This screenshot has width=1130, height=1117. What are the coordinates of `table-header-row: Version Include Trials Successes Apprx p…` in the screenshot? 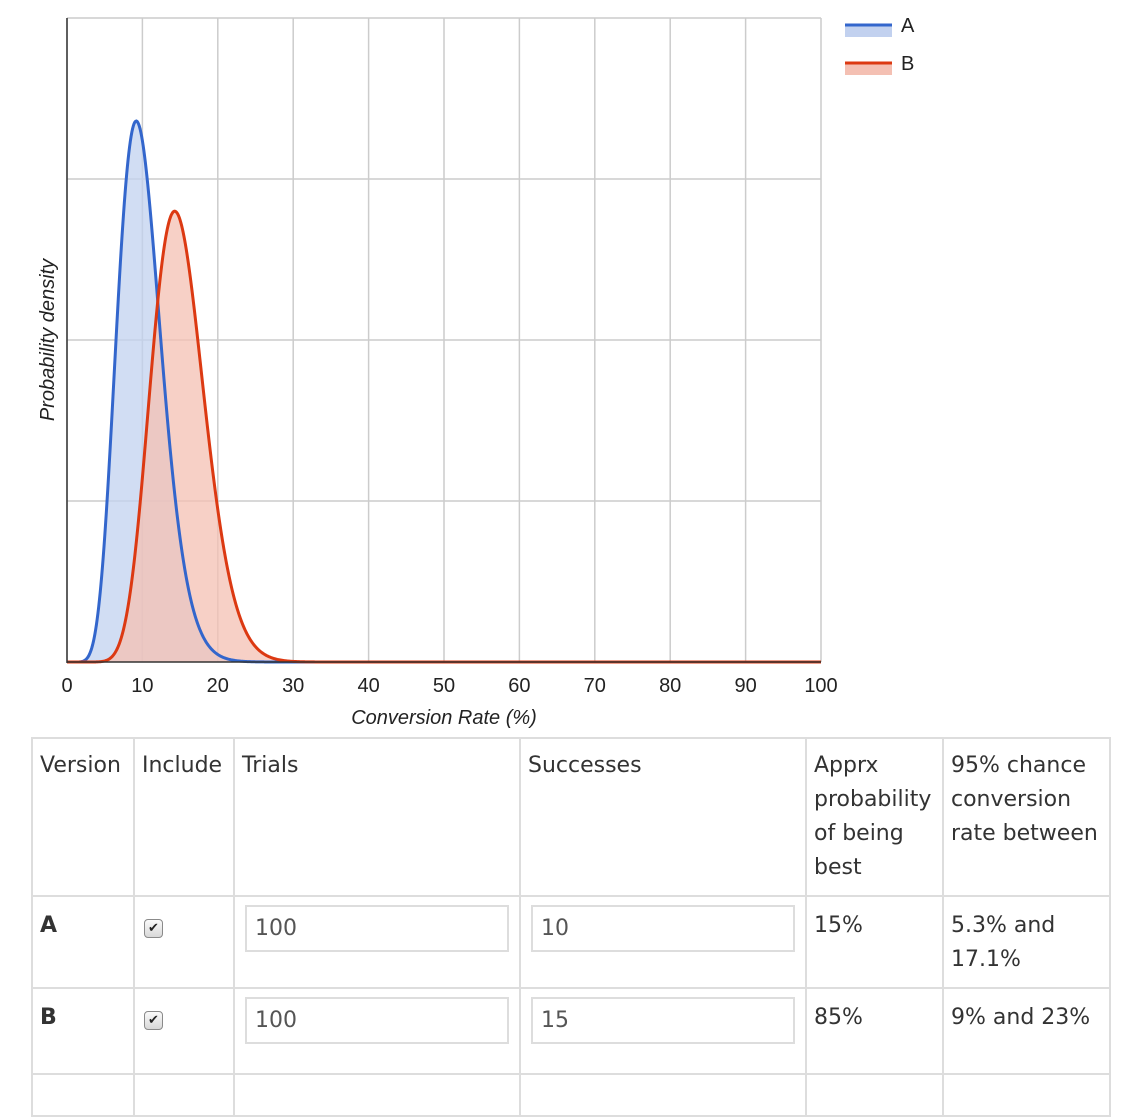 It's located at (571, 817).